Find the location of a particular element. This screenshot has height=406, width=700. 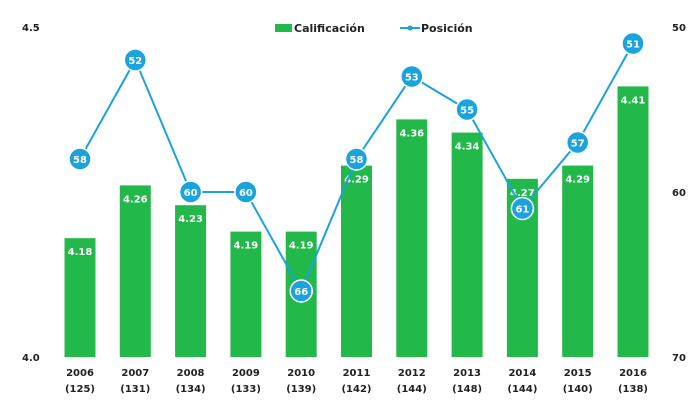

x-tick-year: 2009 is located at coordinates (246, 373).